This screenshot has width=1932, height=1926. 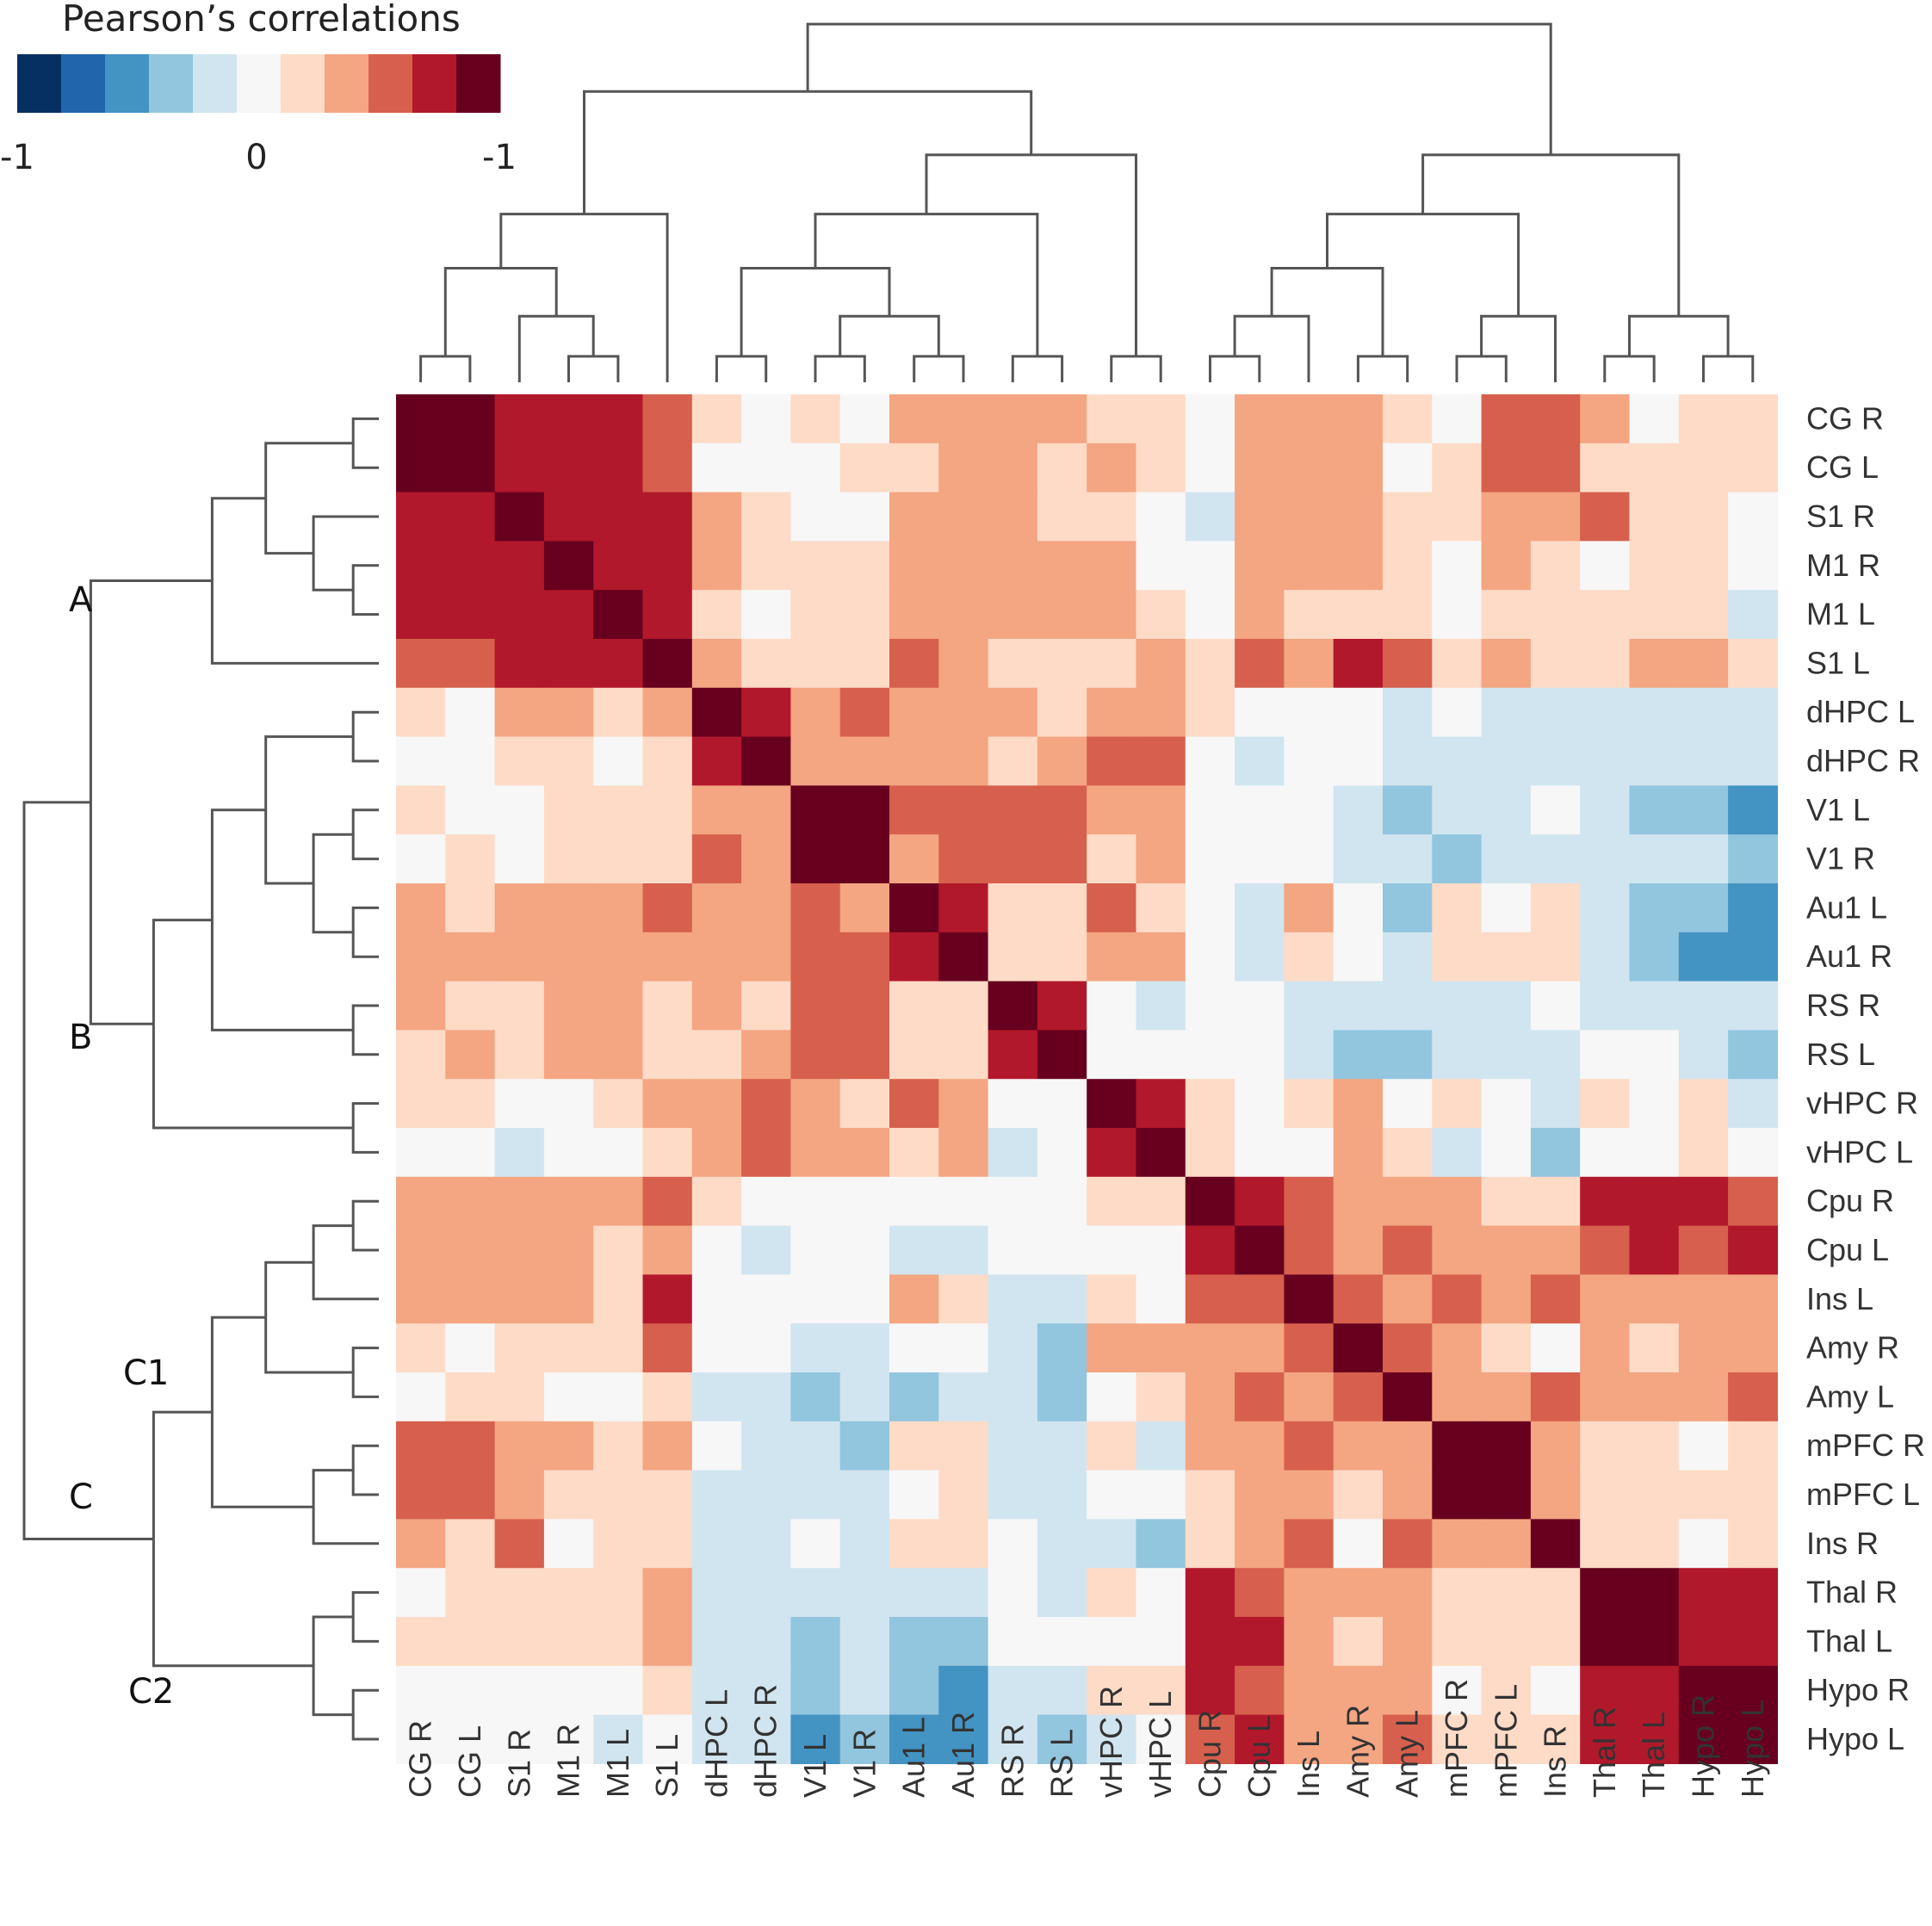 What do you see at coordinates (1606, 1104) in the screenshot?
I see `cell-vhpc-r-thal-r` at bounding box center [1606, 1104].